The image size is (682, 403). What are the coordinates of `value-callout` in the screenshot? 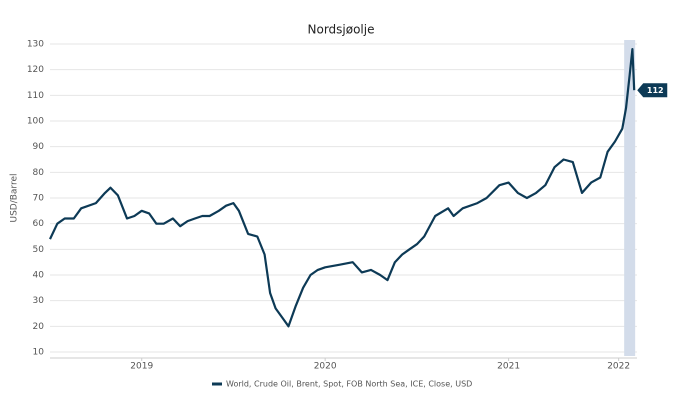 It's located at (652, 90).